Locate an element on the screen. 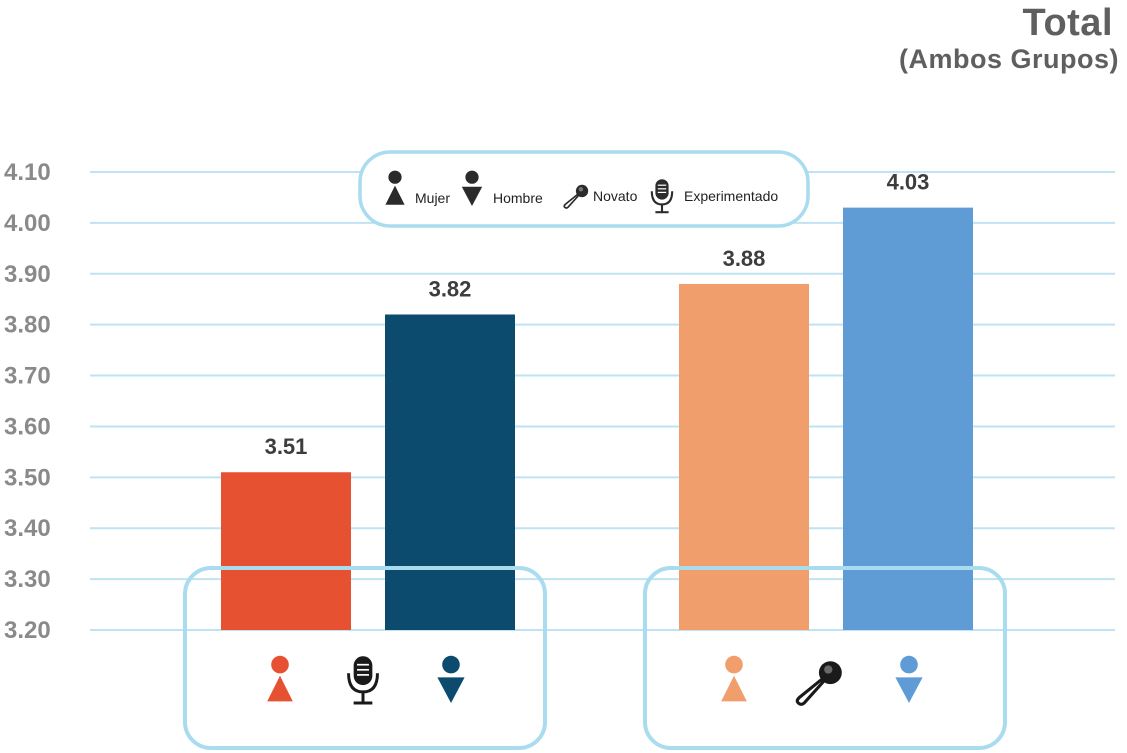 The image size is (1127, 753). y-tick-label: 3.30 is located at coordinates (27, 579).